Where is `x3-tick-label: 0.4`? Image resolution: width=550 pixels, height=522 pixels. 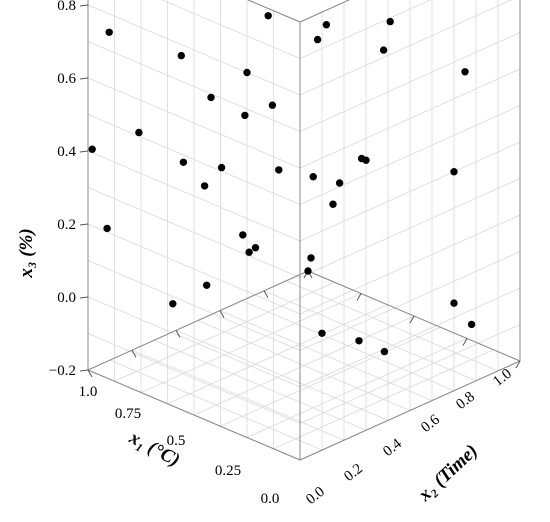
x3-tick-label: 0.4 is located at coordinates (66, 152).